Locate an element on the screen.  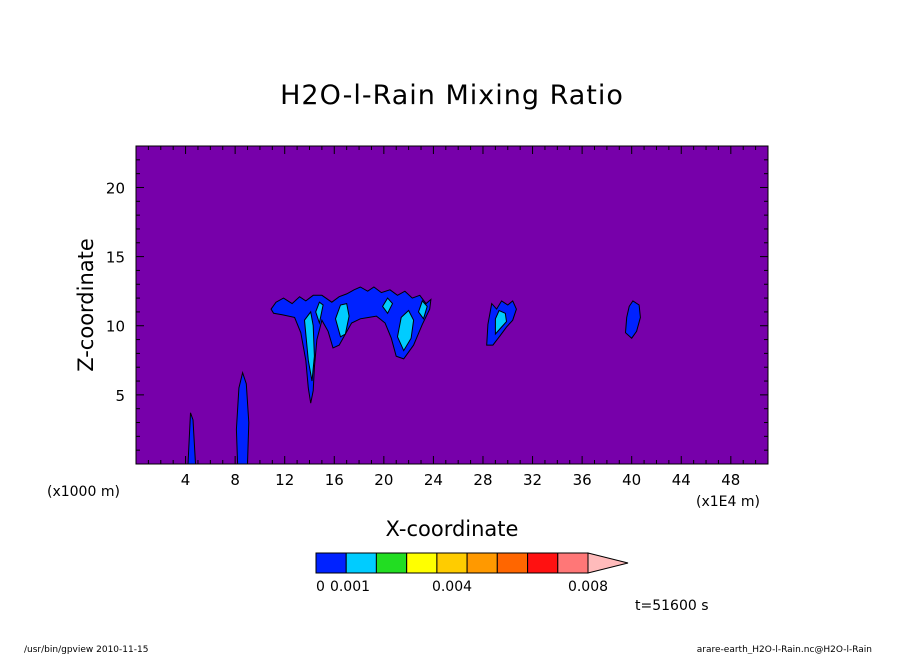
x-unit-label: (x1E4 m) is located at coordinates (728, 502).